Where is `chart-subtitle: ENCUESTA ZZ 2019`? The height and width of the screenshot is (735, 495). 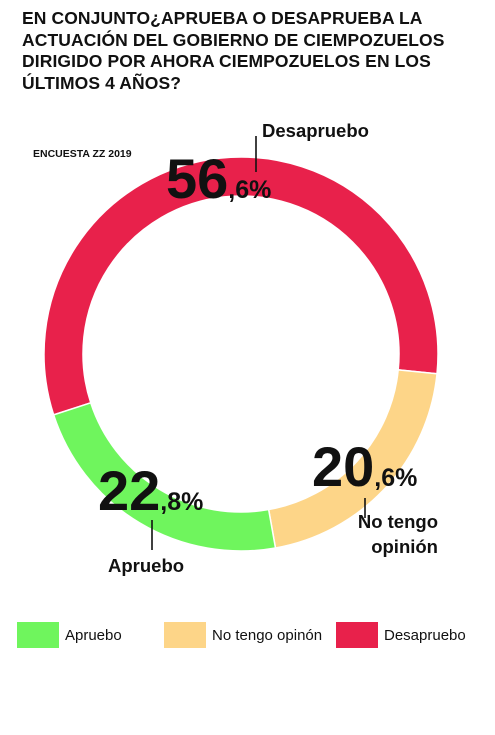 chart-subtitle: ENCUESTA ZZ 2019 is located at coordinates (82, 154).